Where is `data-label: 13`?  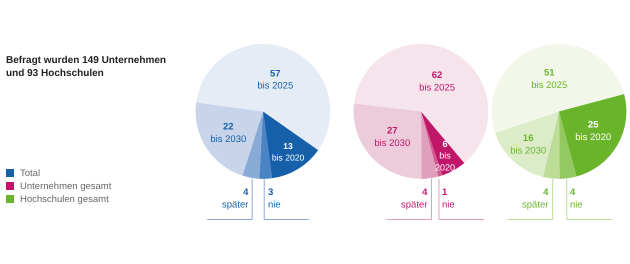 data-label: 13 is located at coordinates (288, 146).